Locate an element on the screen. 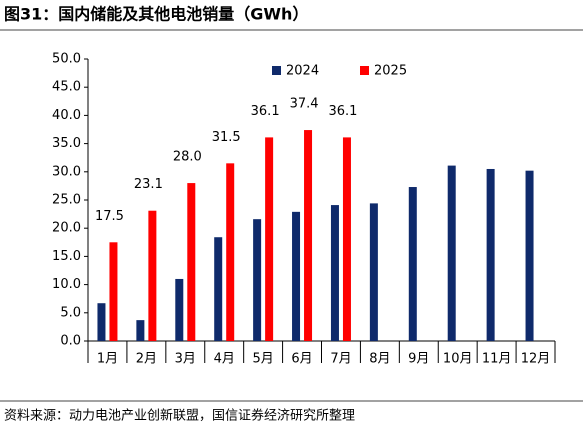 This screenshot has height=429, width=583. y-tick-label: 15.0 is located at coordinates (66, 256).